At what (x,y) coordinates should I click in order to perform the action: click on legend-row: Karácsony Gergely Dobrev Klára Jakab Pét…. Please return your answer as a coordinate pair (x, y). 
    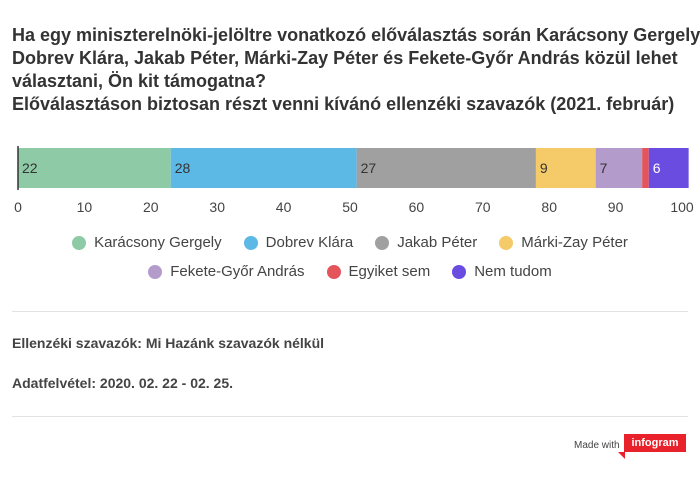
    Looking at the image, I should click on (350, 242).